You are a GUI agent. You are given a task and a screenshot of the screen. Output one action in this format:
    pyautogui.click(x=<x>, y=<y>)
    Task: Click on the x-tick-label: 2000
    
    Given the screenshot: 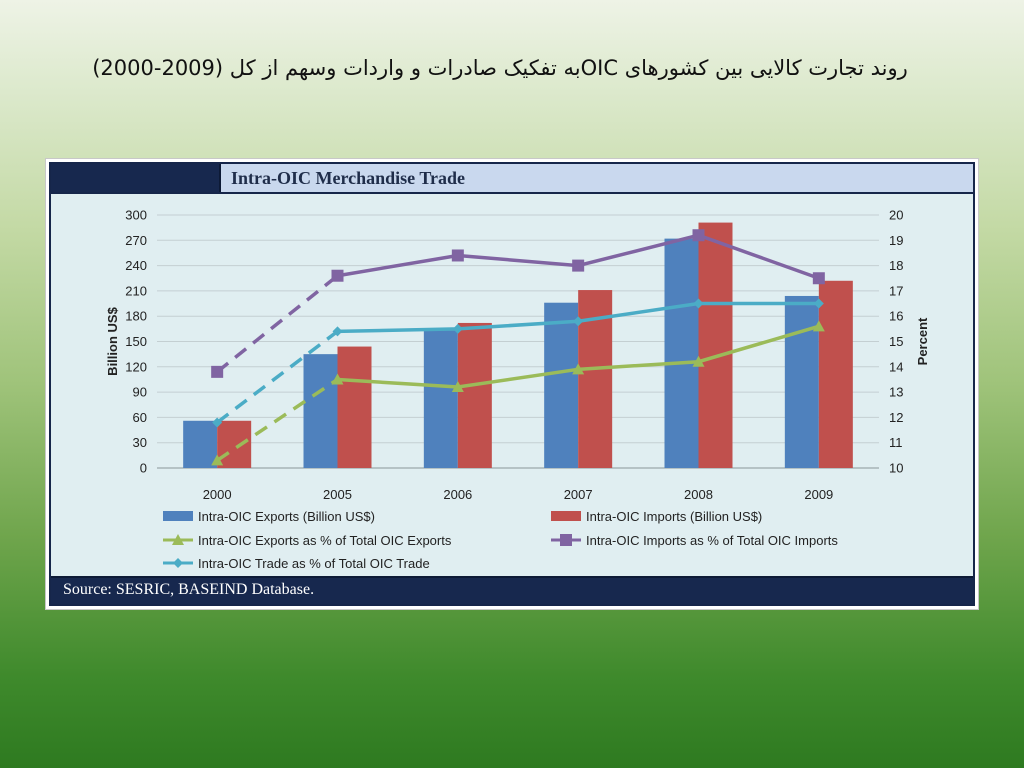 What is the action you would take?
    pyautogui.click(x=217, y=494)
    